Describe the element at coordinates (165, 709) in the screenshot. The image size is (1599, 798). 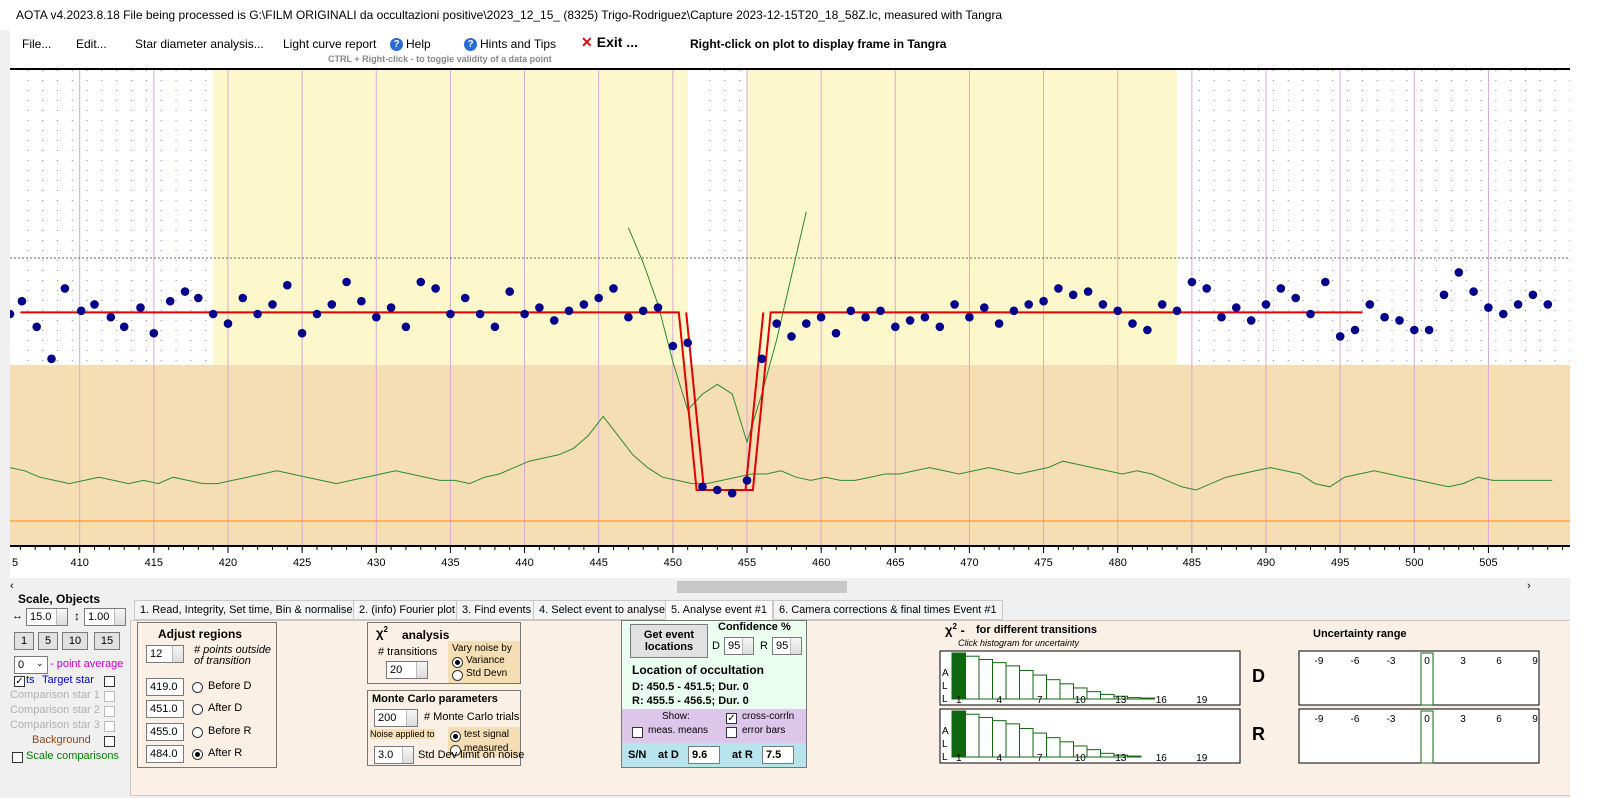
I see `after-d-value: 451.0` at that location.